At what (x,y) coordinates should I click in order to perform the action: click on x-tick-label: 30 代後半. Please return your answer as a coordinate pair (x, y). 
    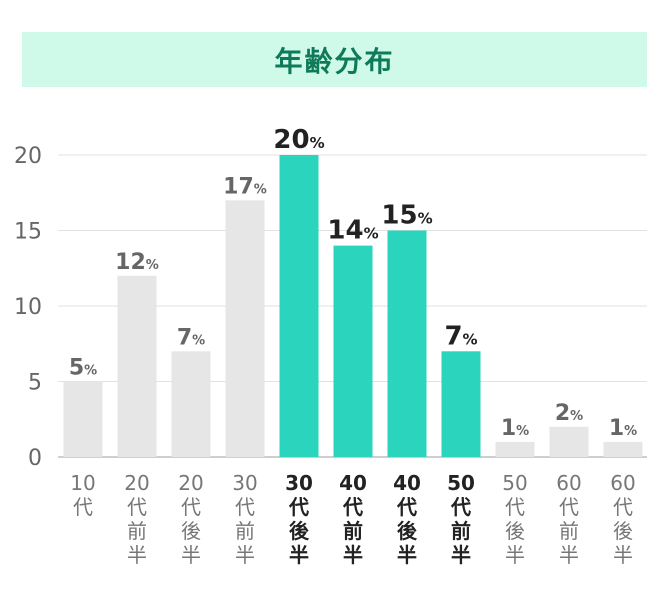
    Looking at the image, I should click on (299, 519).